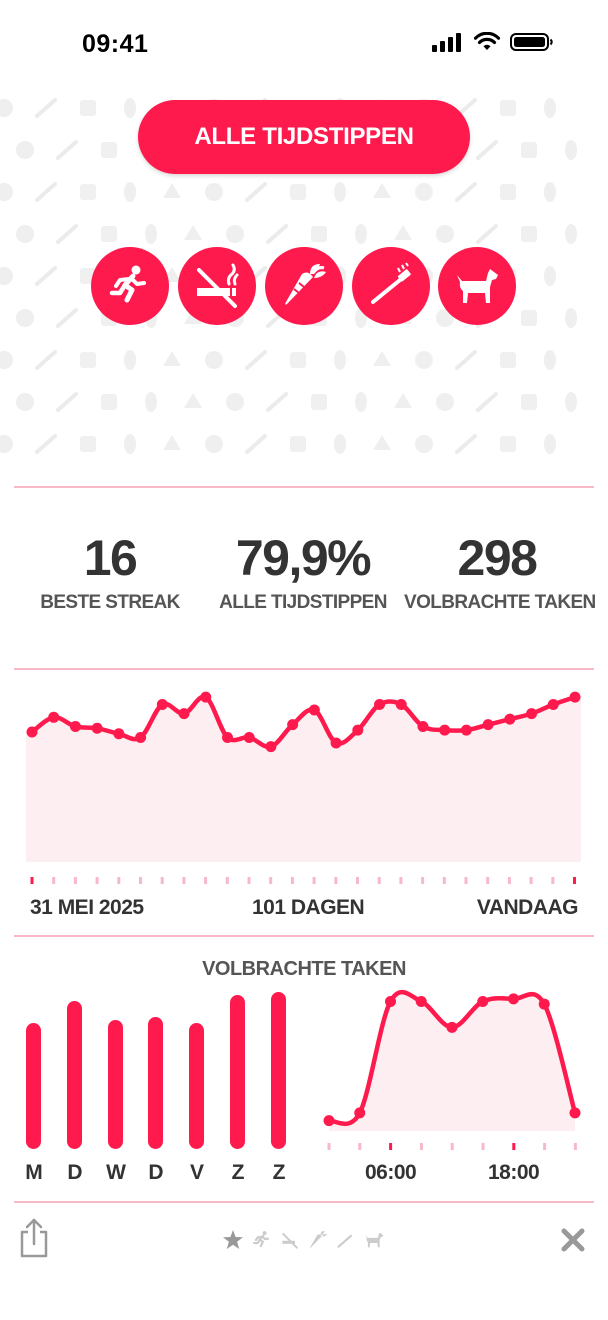 The width and height of the screenshot is (608, 1320). What do you see at coordinates (452, 1027) in the screenshot?
I see `hourly-point` at bounding box center [452, 1027].